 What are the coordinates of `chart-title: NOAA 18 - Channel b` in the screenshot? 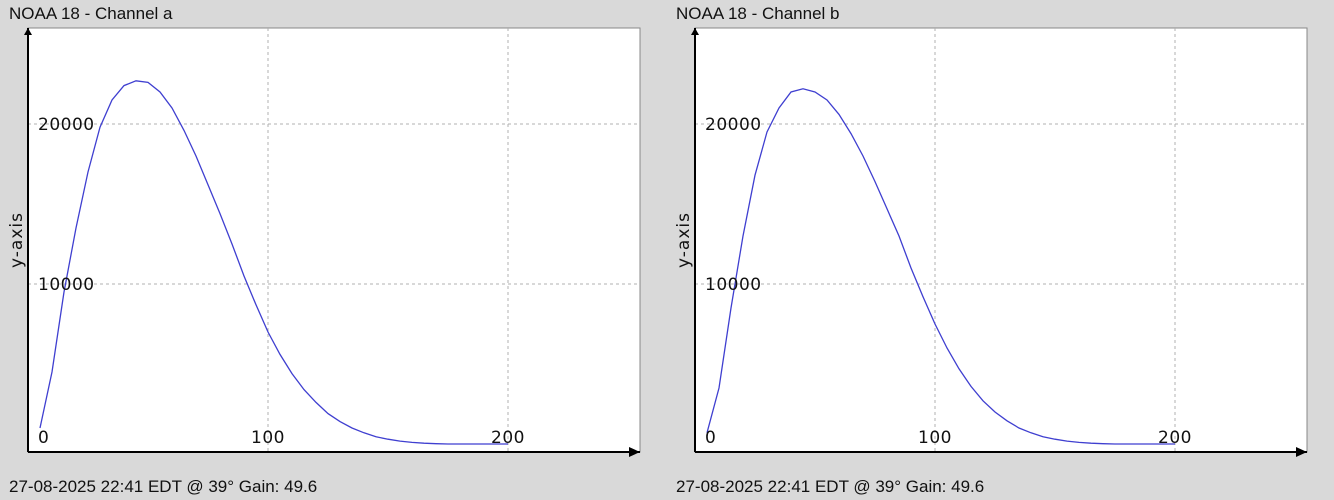 It's located at (758, 13).